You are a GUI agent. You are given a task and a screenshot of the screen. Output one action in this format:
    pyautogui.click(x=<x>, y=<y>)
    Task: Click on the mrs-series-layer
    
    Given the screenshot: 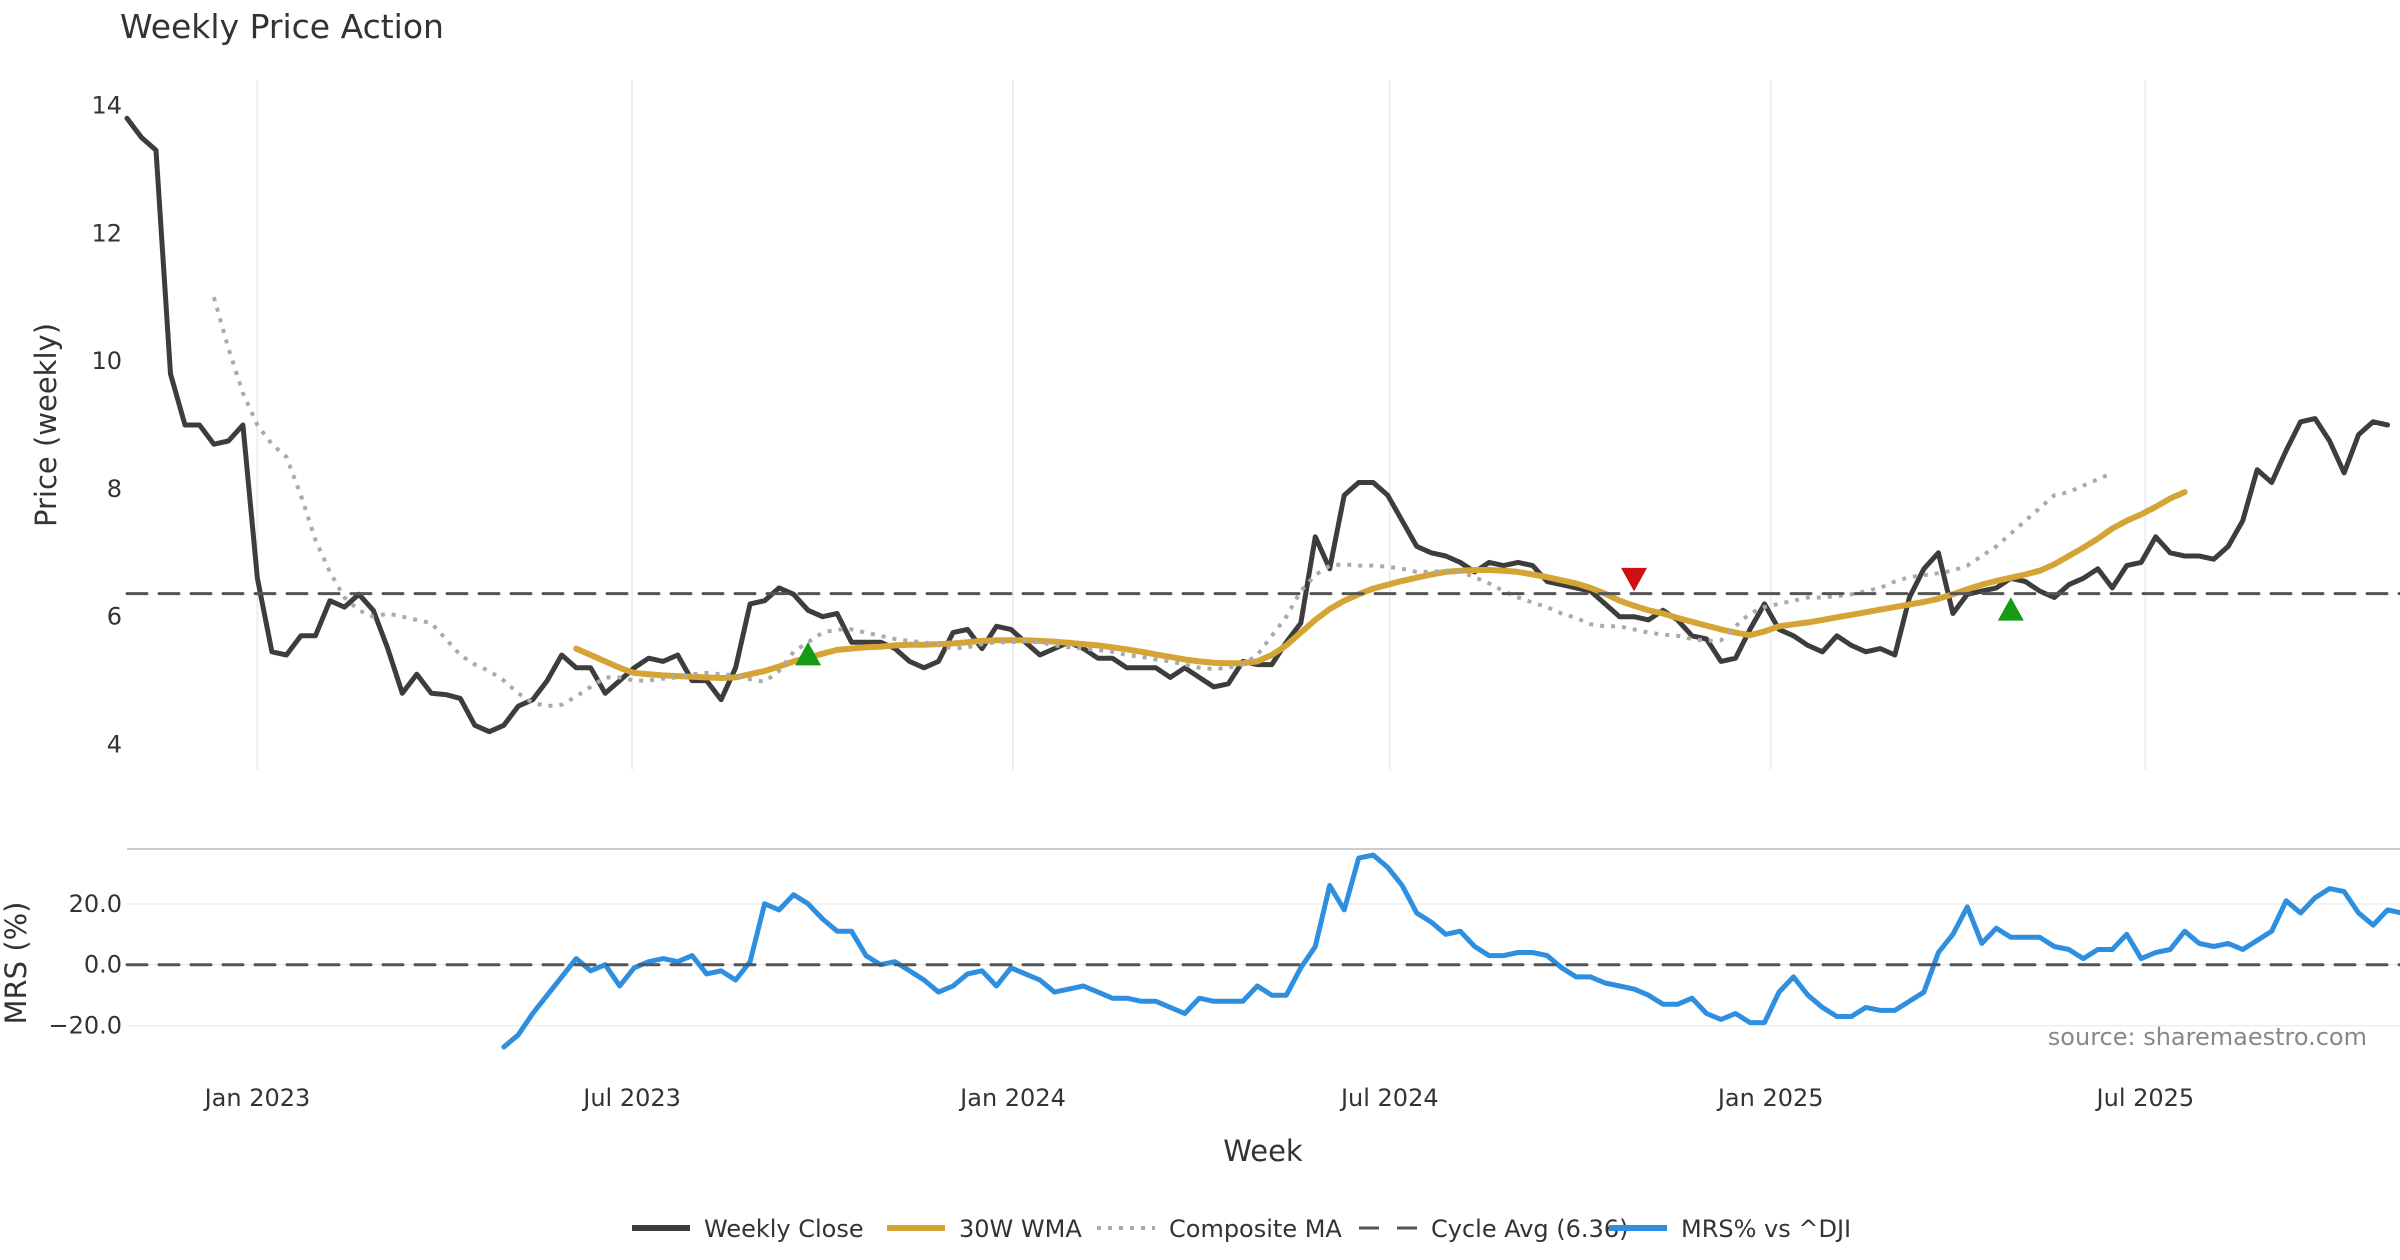 What is the action you would take?
    pyautogui.click(x=1262, y=951)
    